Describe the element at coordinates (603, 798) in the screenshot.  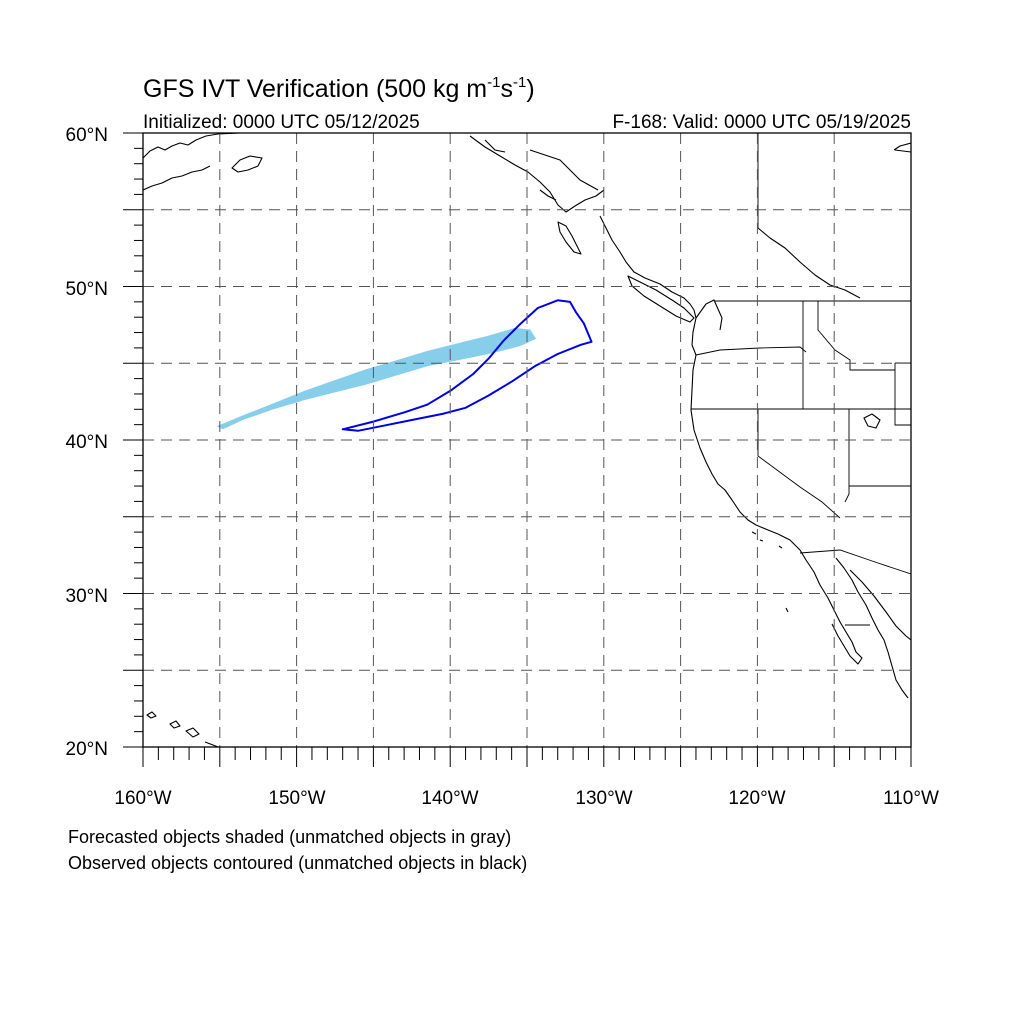
I see `lon-label-130w: 130°W` at that location.